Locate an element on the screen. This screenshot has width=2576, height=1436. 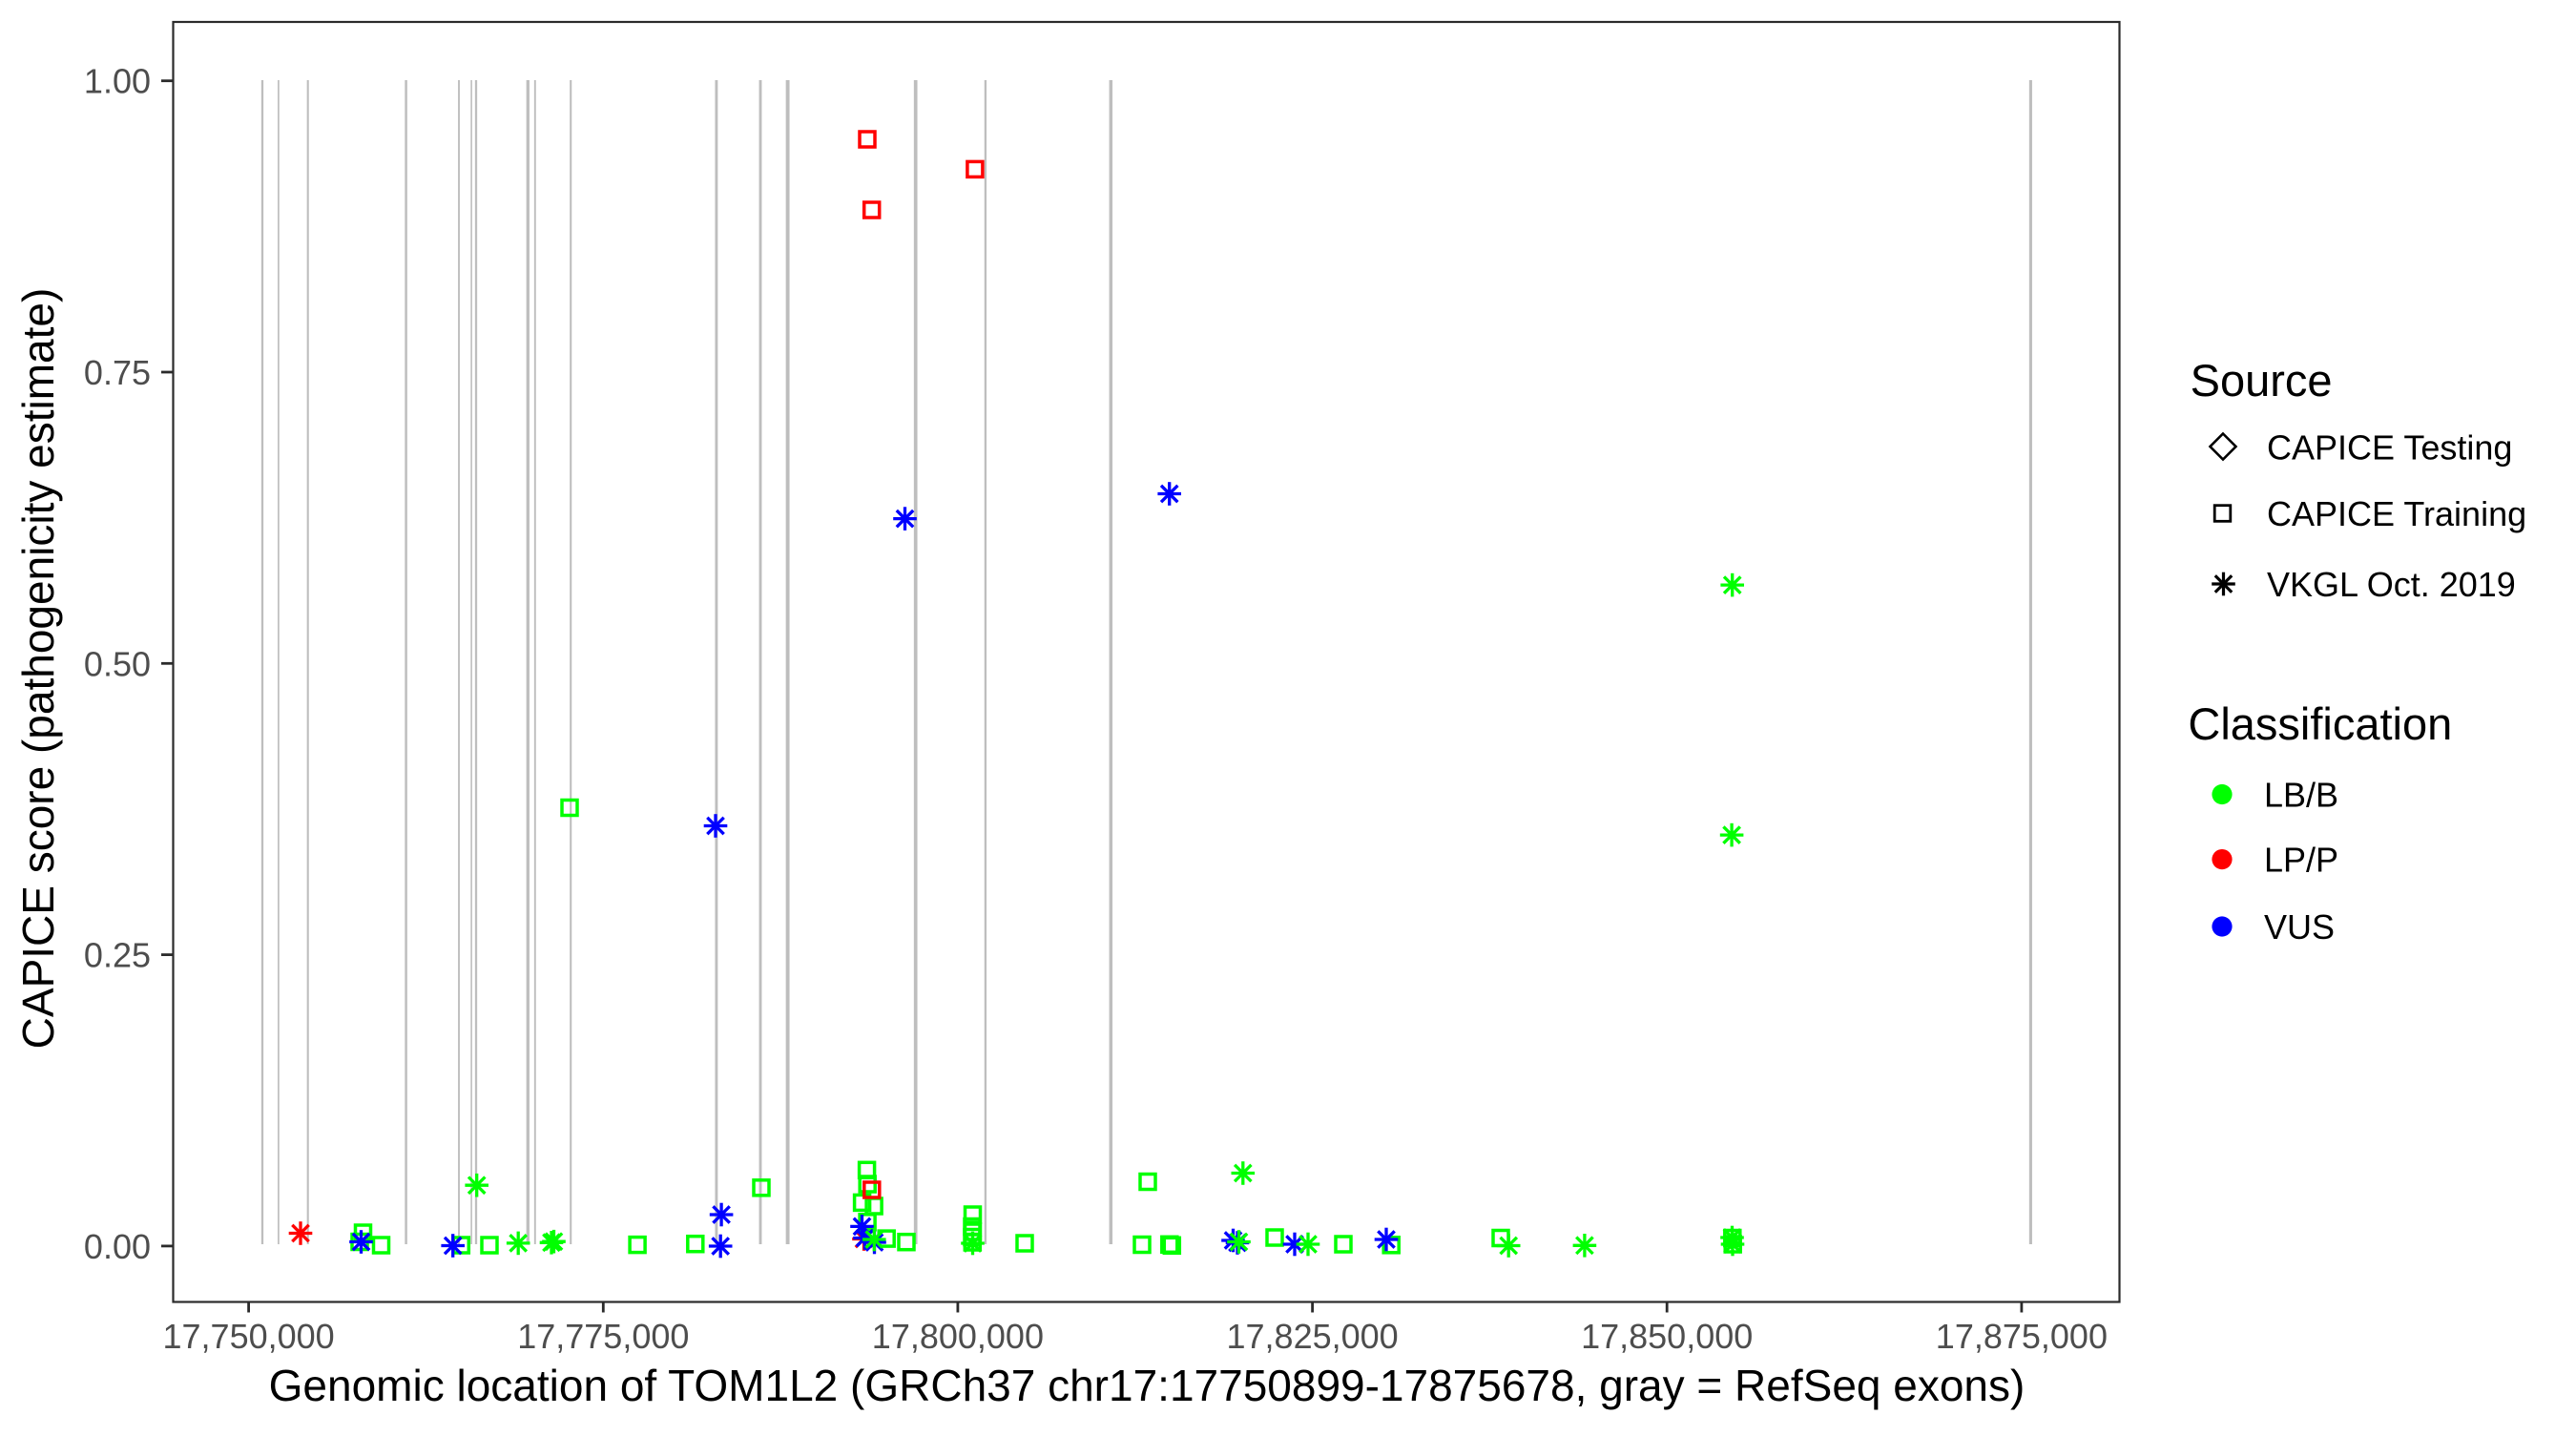
svg-text: 17,775,000 is located at coordinates (603, 1336).